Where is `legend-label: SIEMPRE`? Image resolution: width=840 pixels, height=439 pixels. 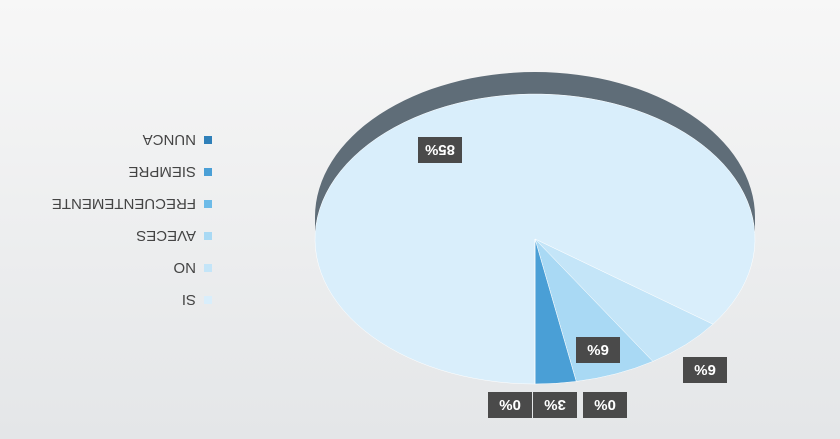 legend-label: SIEMPRE is located at coordinates (162, 171).